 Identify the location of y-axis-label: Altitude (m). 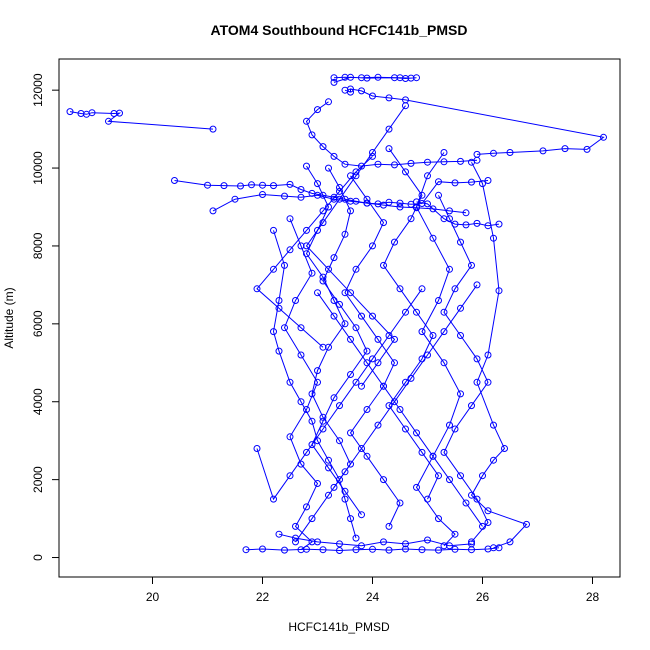
(9, 317).